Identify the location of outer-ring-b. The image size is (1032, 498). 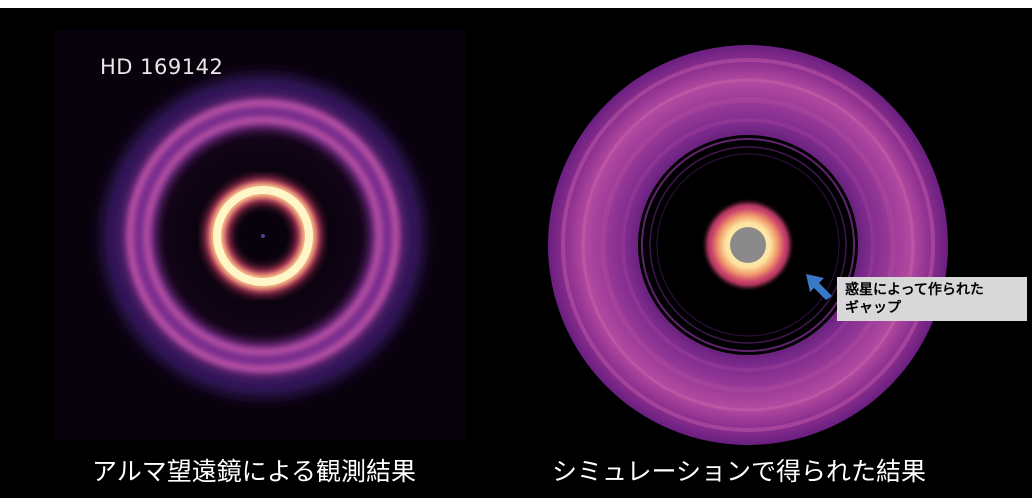
(263, 236).